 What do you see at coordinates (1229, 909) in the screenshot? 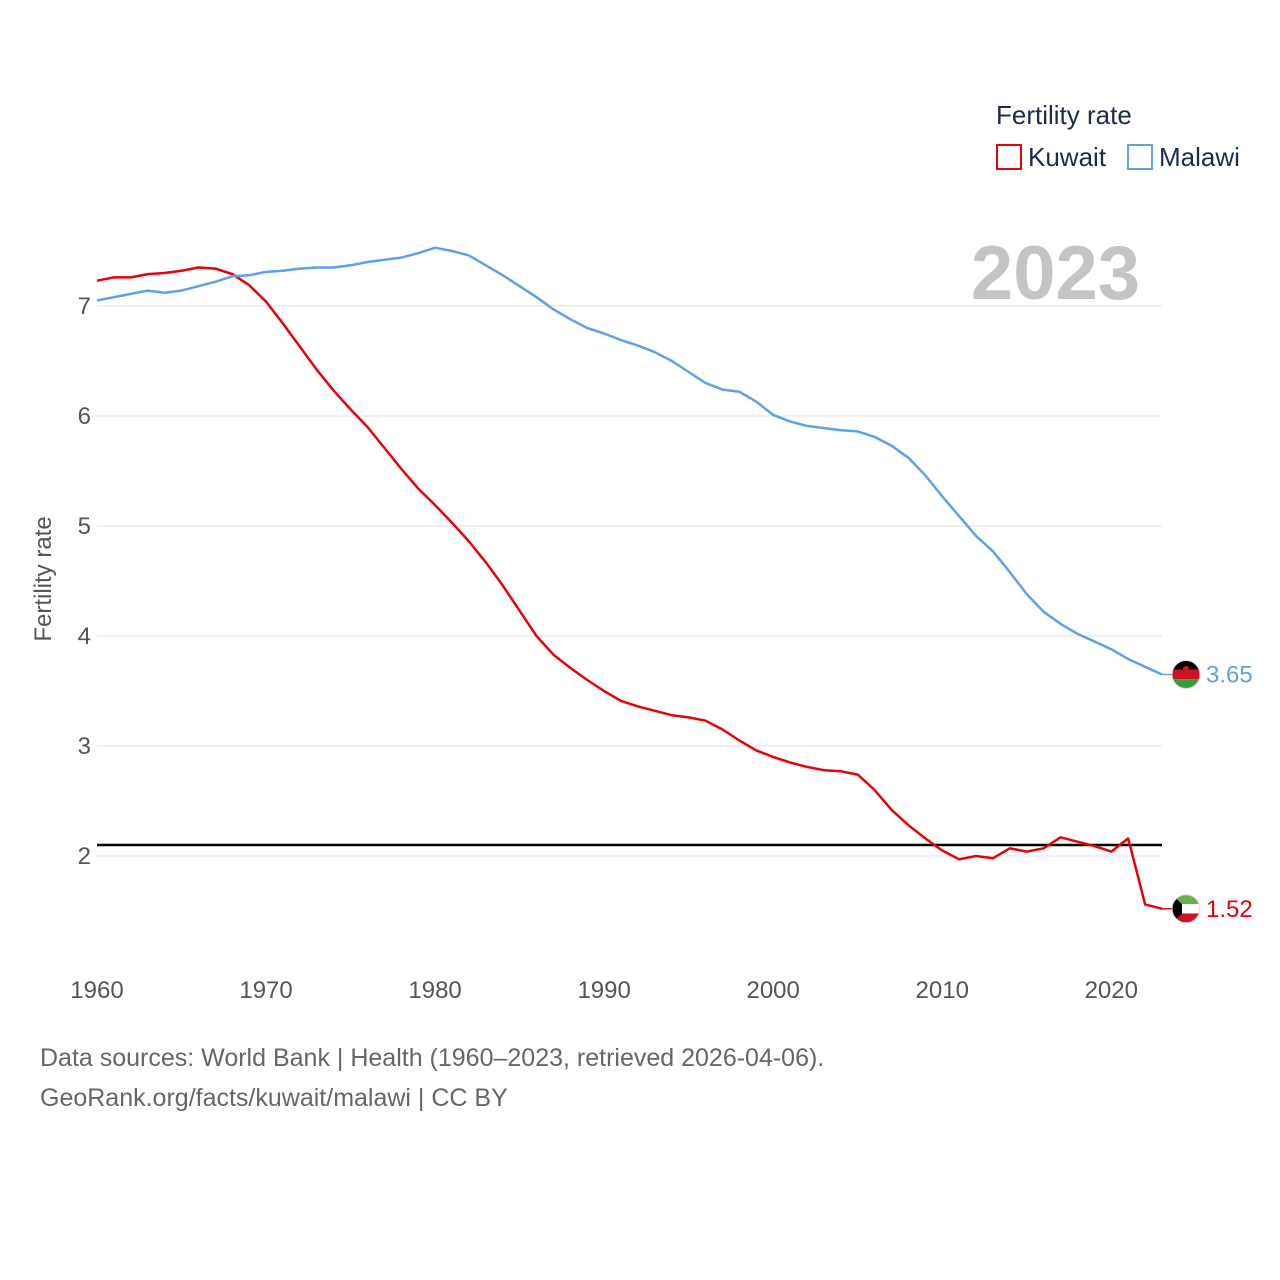
I see `end-value-label-kuwait: 1.52` at bounding box center [1229, 909].